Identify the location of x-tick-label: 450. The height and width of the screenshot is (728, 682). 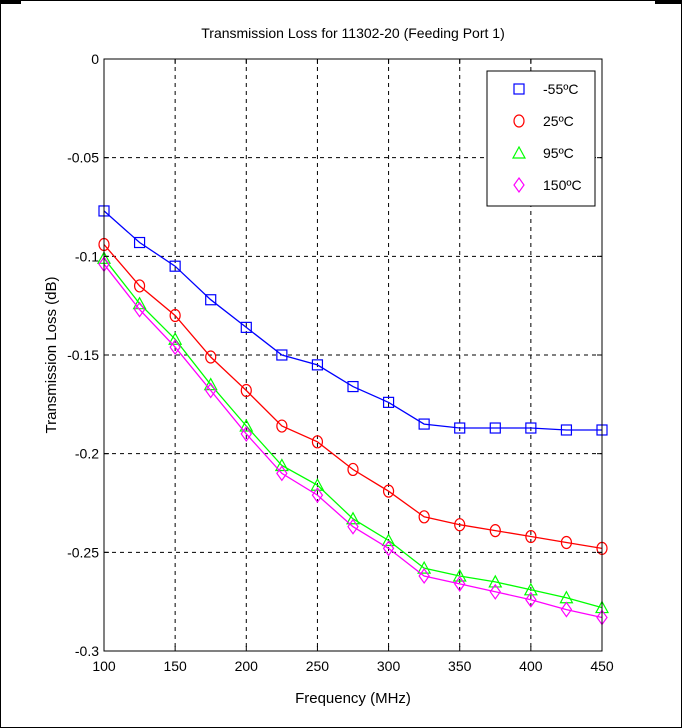
(602, 666).